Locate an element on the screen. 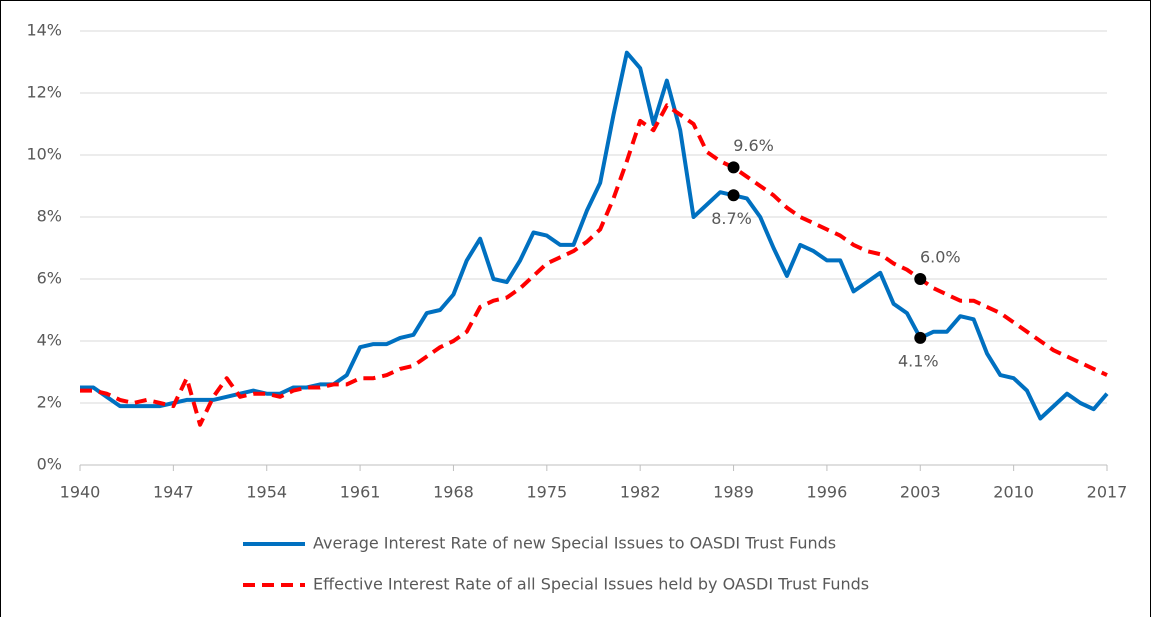 The height and width of the screenshot is (617, 1153). x-tick-label: 2003 is located at coordinates (920, 492).